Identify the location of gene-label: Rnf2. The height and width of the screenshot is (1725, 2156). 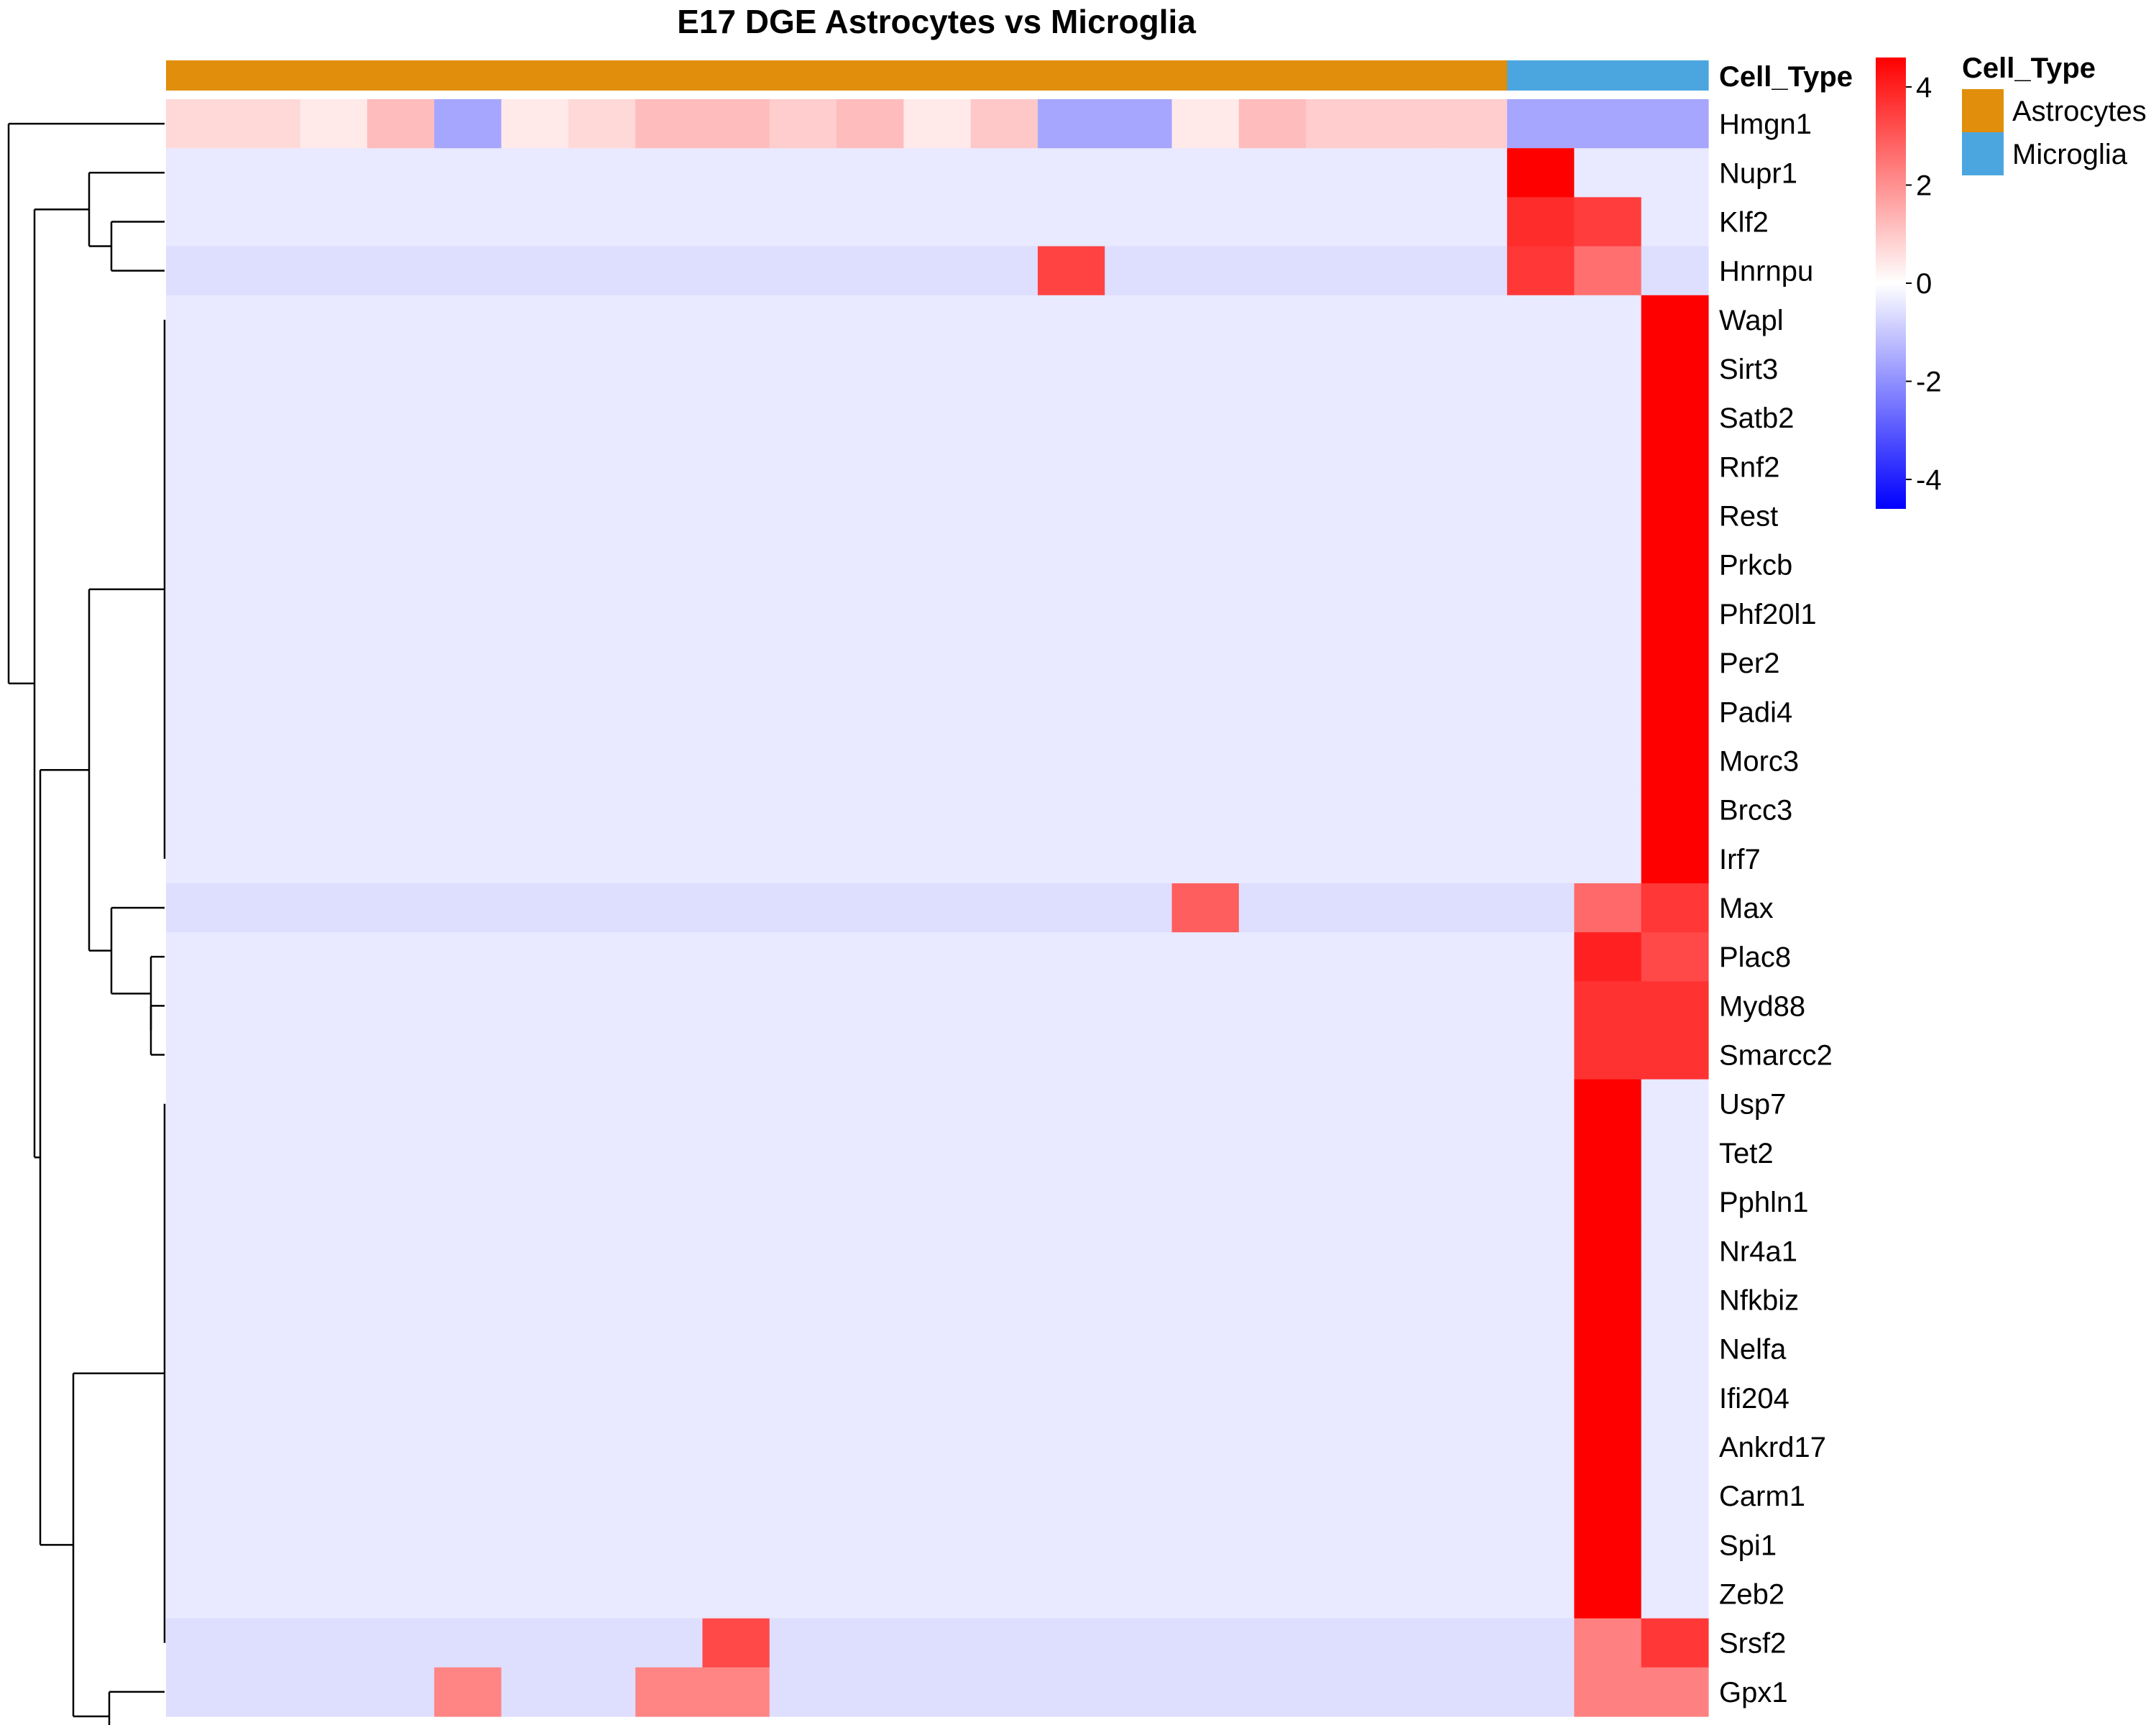
(1750, 467).